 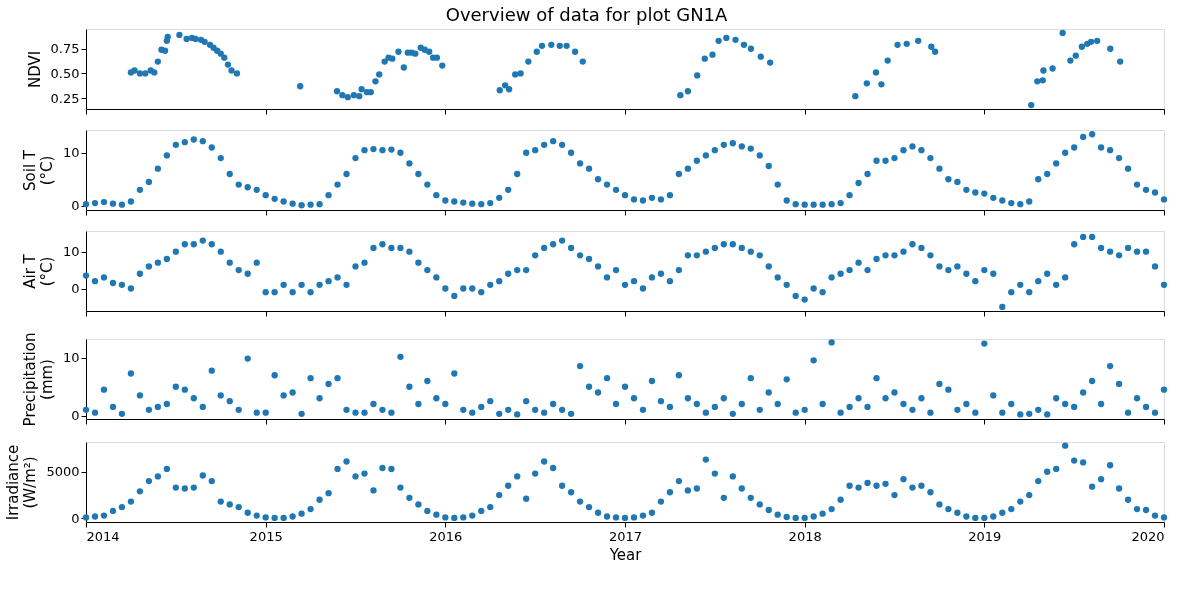 What do you see at coordinates (34, 69) in the screenshot?
I see `y-axis-title: NDVI` at bounding box center [34, 69].